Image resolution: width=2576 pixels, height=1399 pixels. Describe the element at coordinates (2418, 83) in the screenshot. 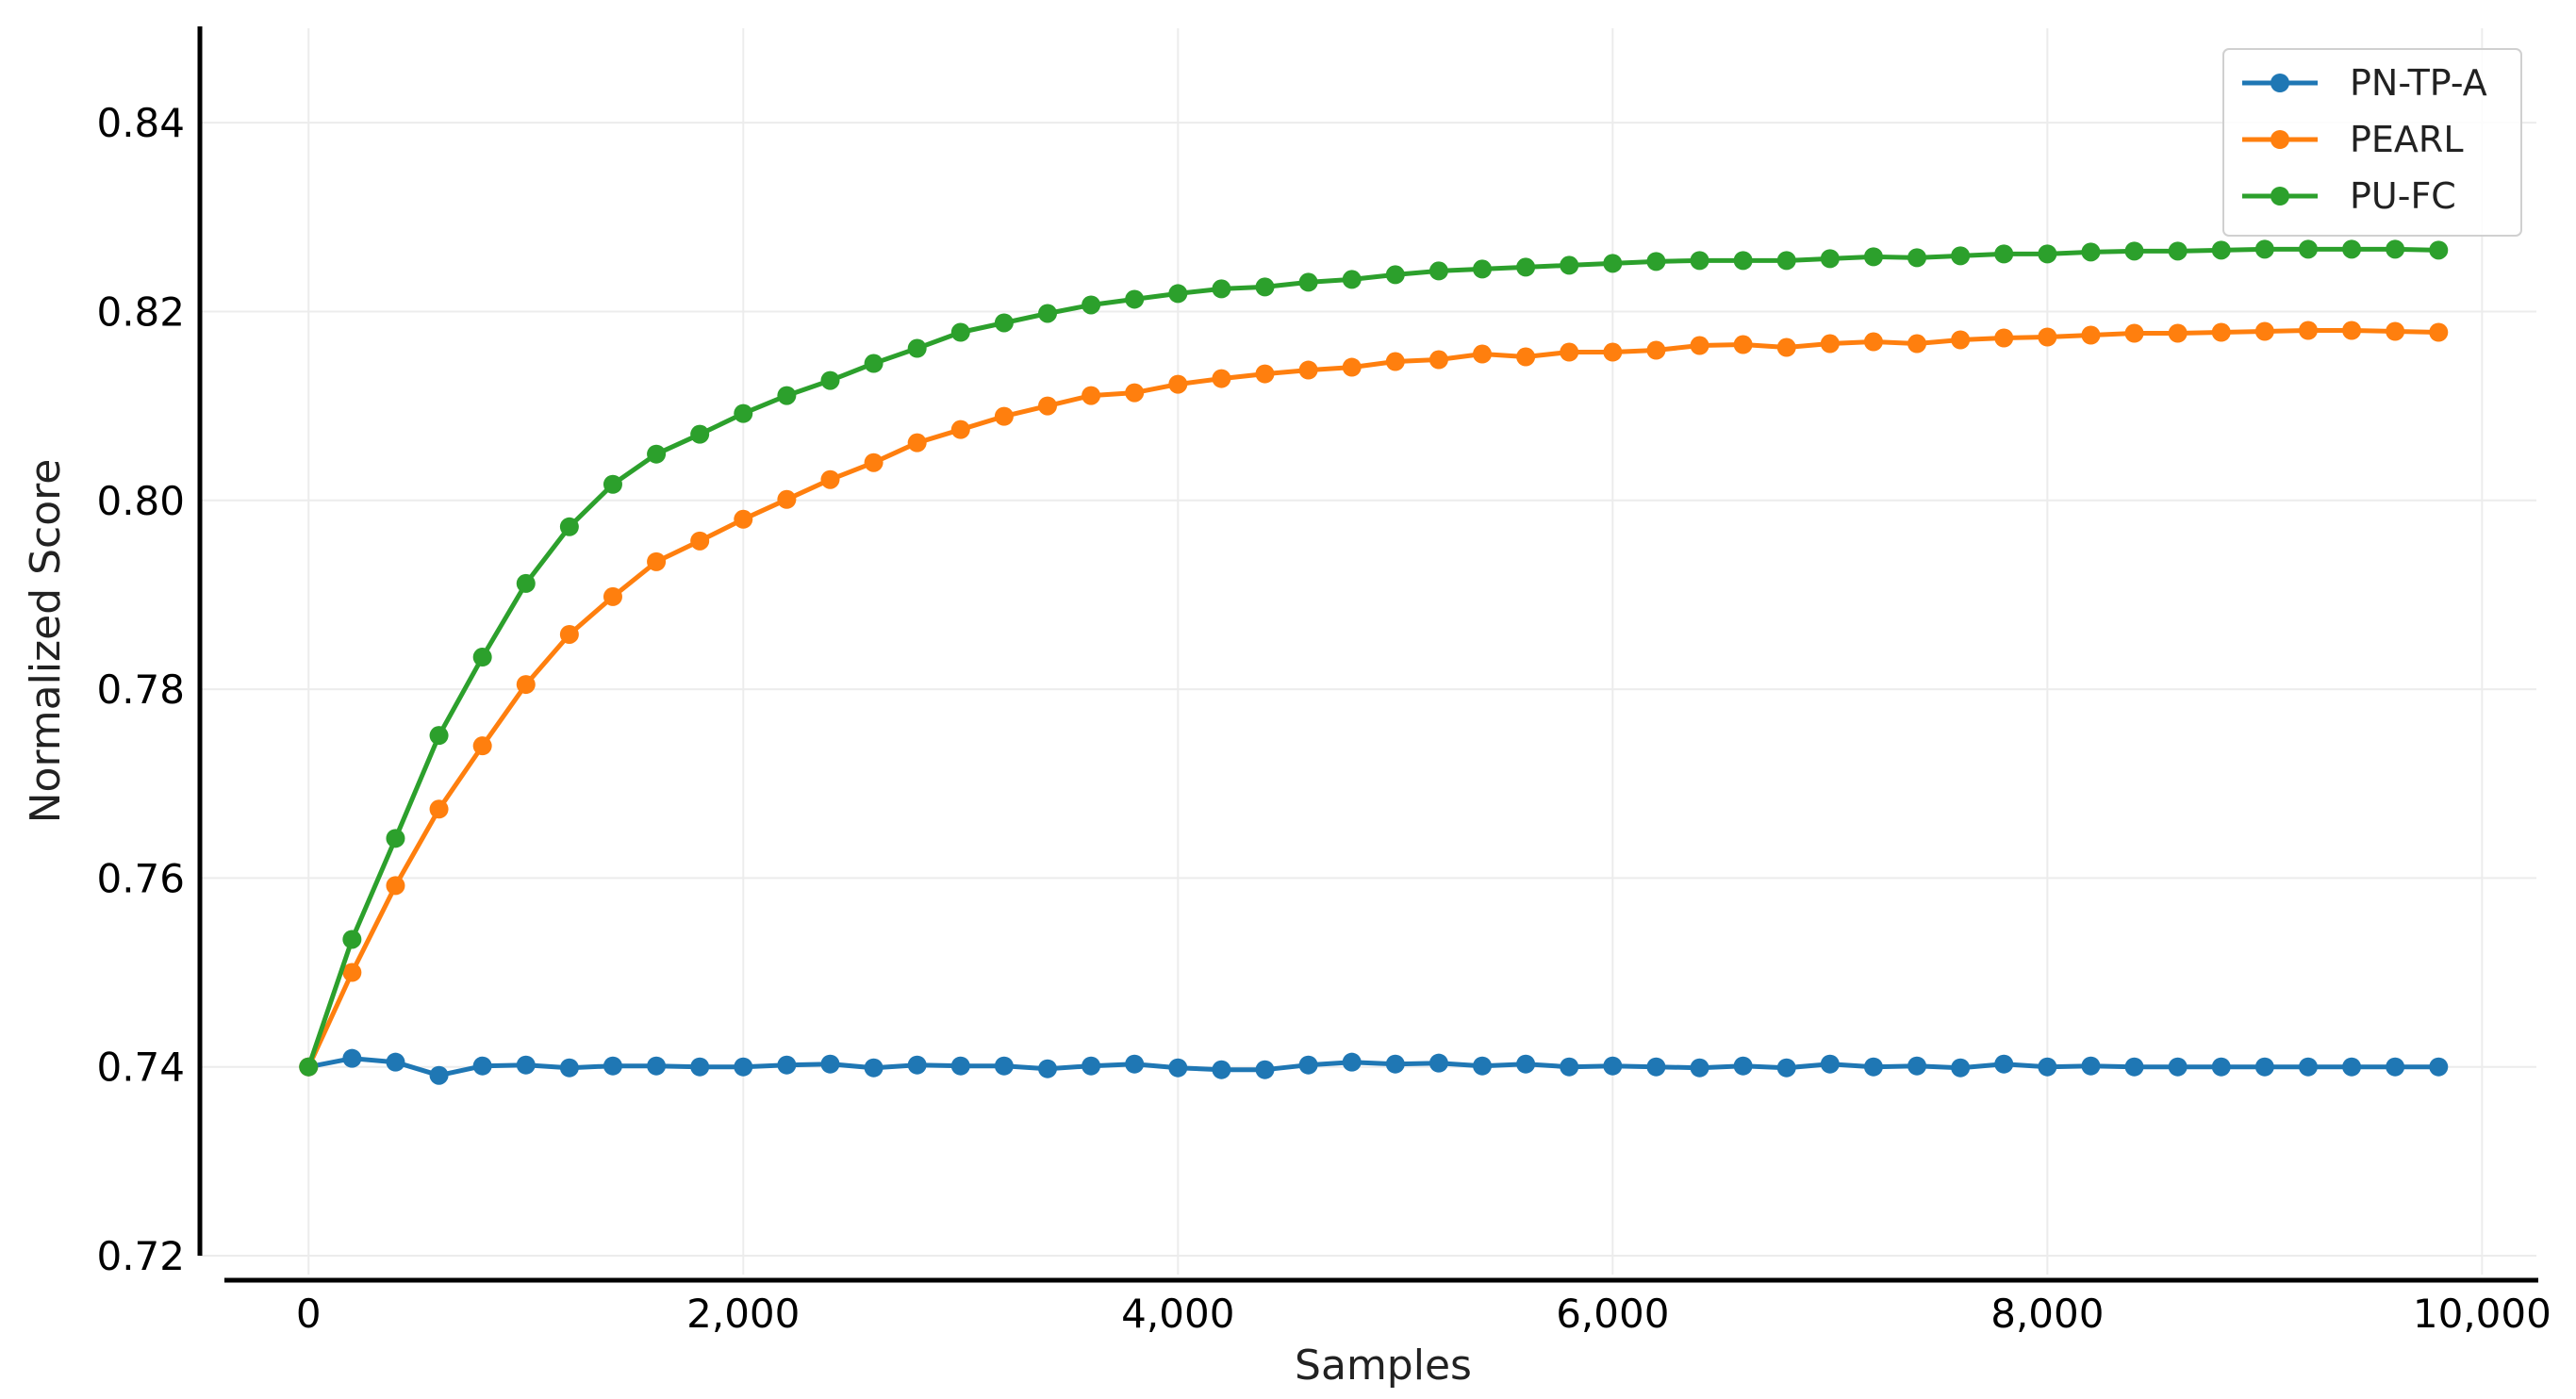

I see `legend-label: PN-TP-A` at that location.